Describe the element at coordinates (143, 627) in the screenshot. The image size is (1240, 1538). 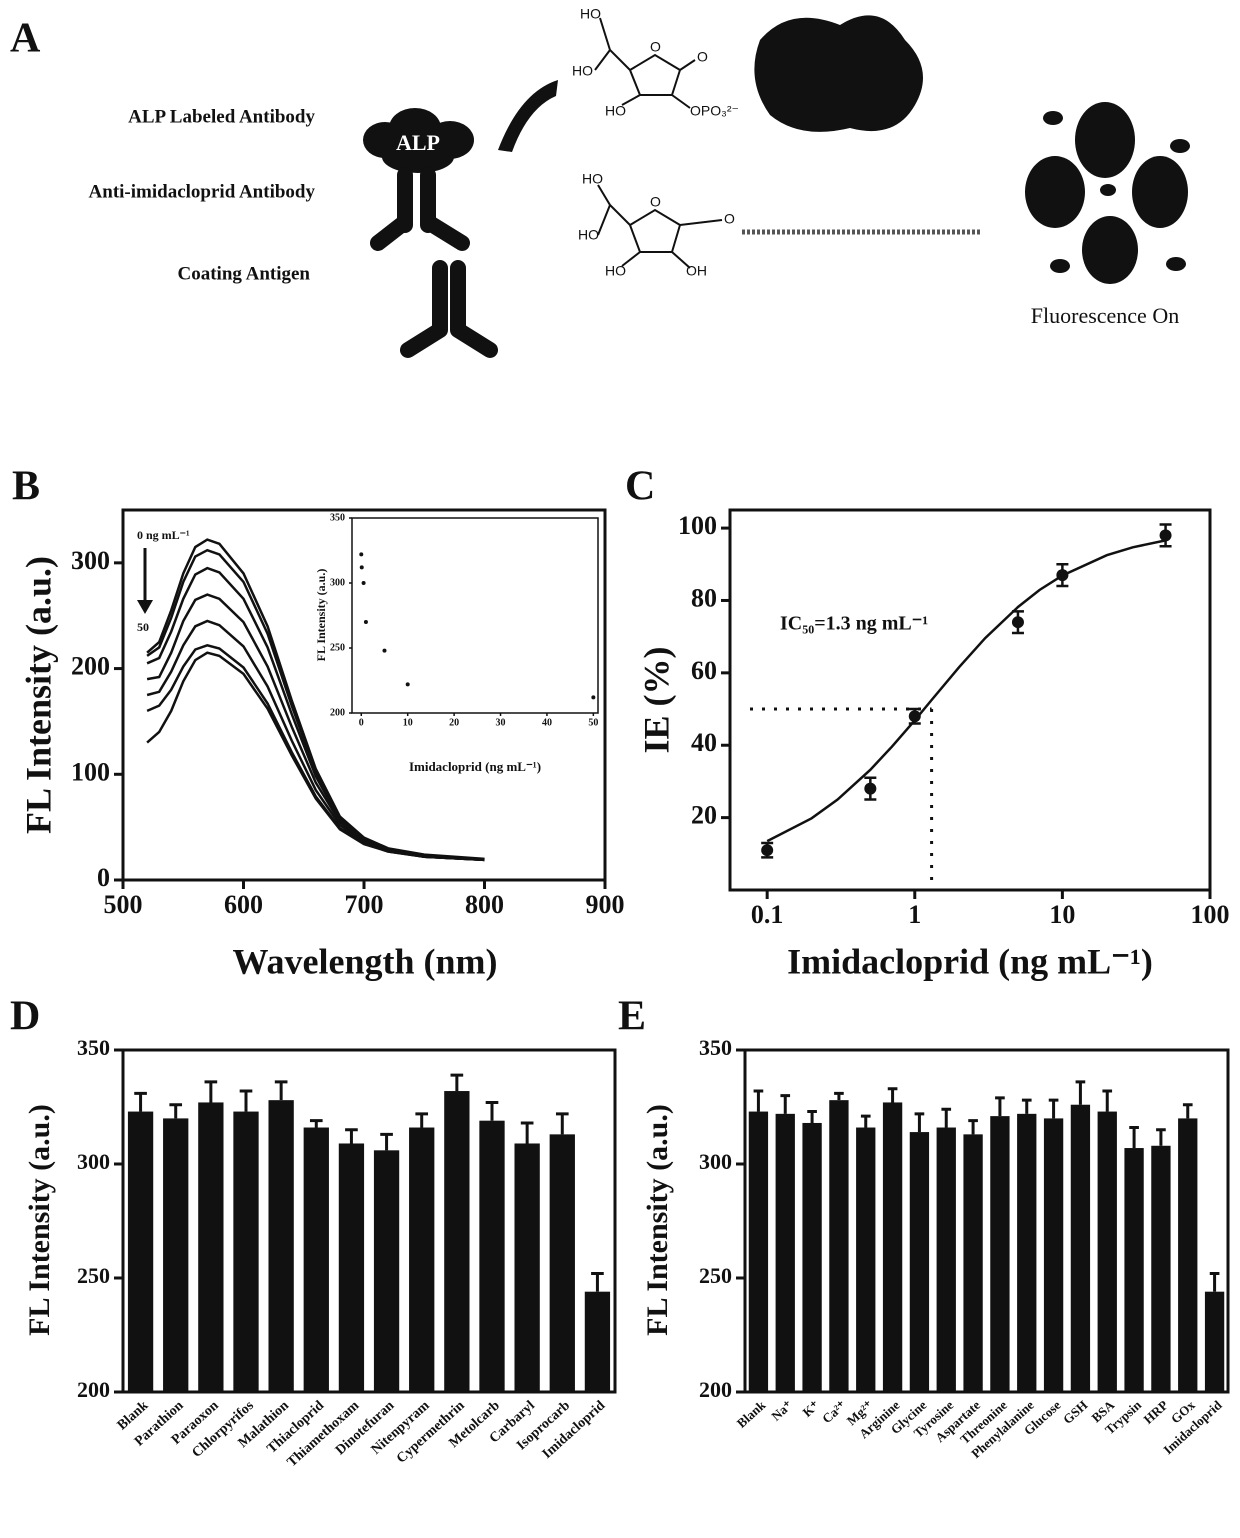
I see `annotation: 50` at that location.